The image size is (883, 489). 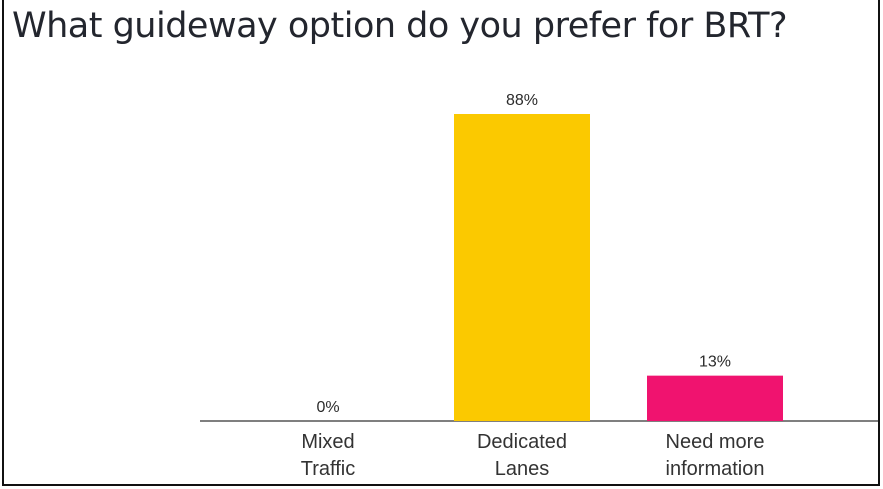 What do you see at coordinates (715, 455) in the screenshot?
I see `category-label-2: Need more information` at bounding box center [715, 455].